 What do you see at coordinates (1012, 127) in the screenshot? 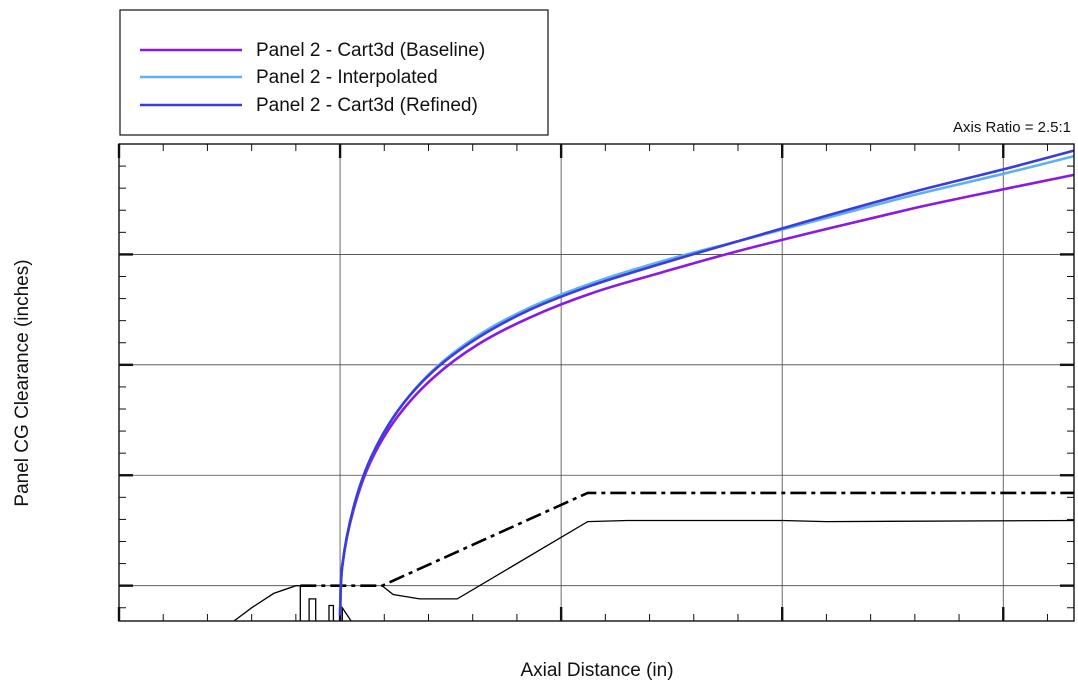
I see `axis-ratio-note: Axis Ratio = 2.5:1` at bounding box center [1012, 127].